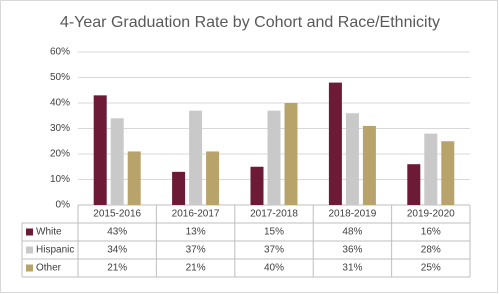 The height and width of the screenshot is (294, 499). Describe the element at coordinates (431, 250) in the screenshot. I see `data-label: 28%` at that location.